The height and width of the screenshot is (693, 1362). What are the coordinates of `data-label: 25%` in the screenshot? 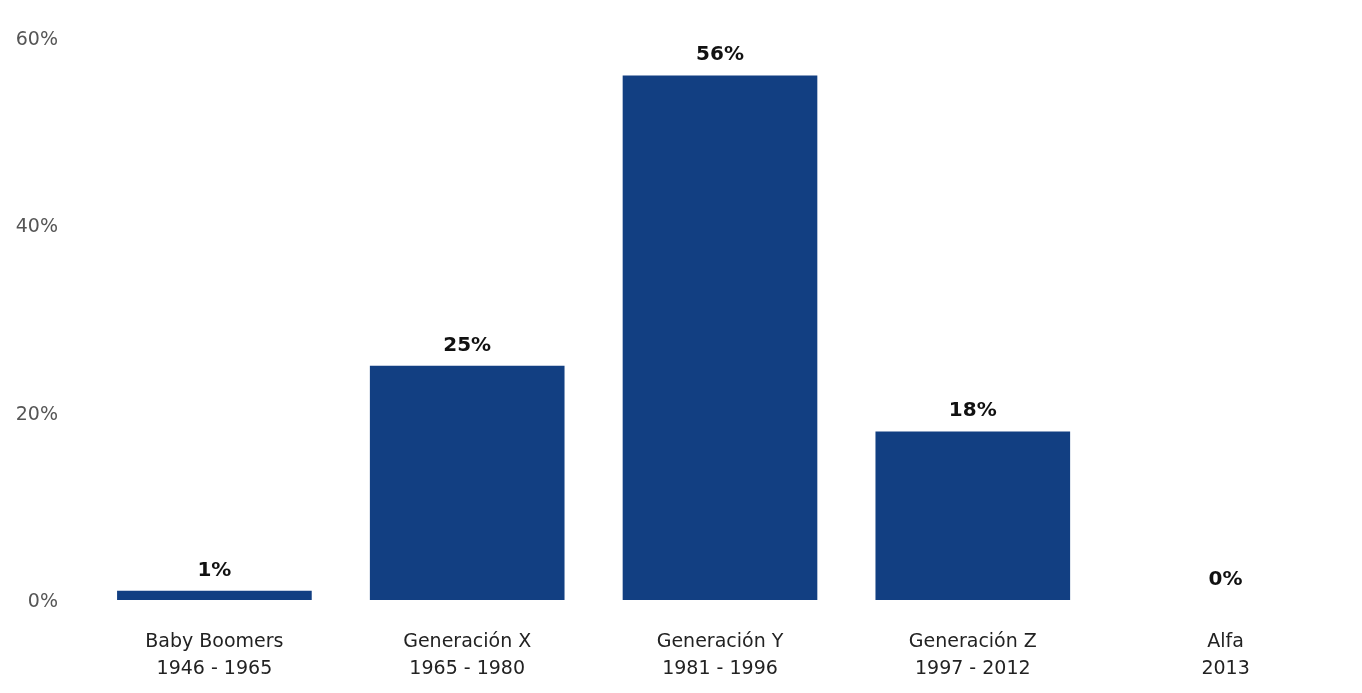 It's located at (467, 343).